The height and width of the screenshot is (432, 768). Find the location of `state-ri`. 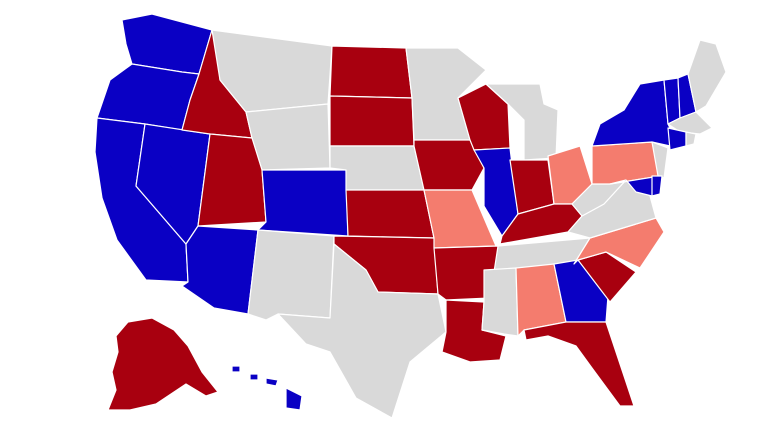

state-ri is located at coordinates (691, 139).